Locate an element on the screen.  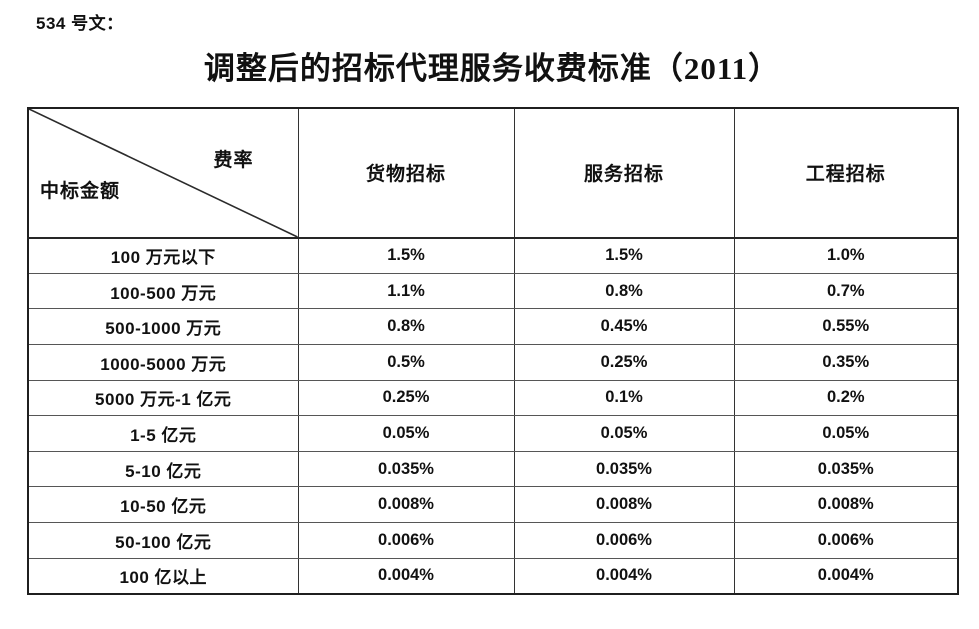
corner-header-cell: 费率 中标金额 is located at coordinates (163, 173).